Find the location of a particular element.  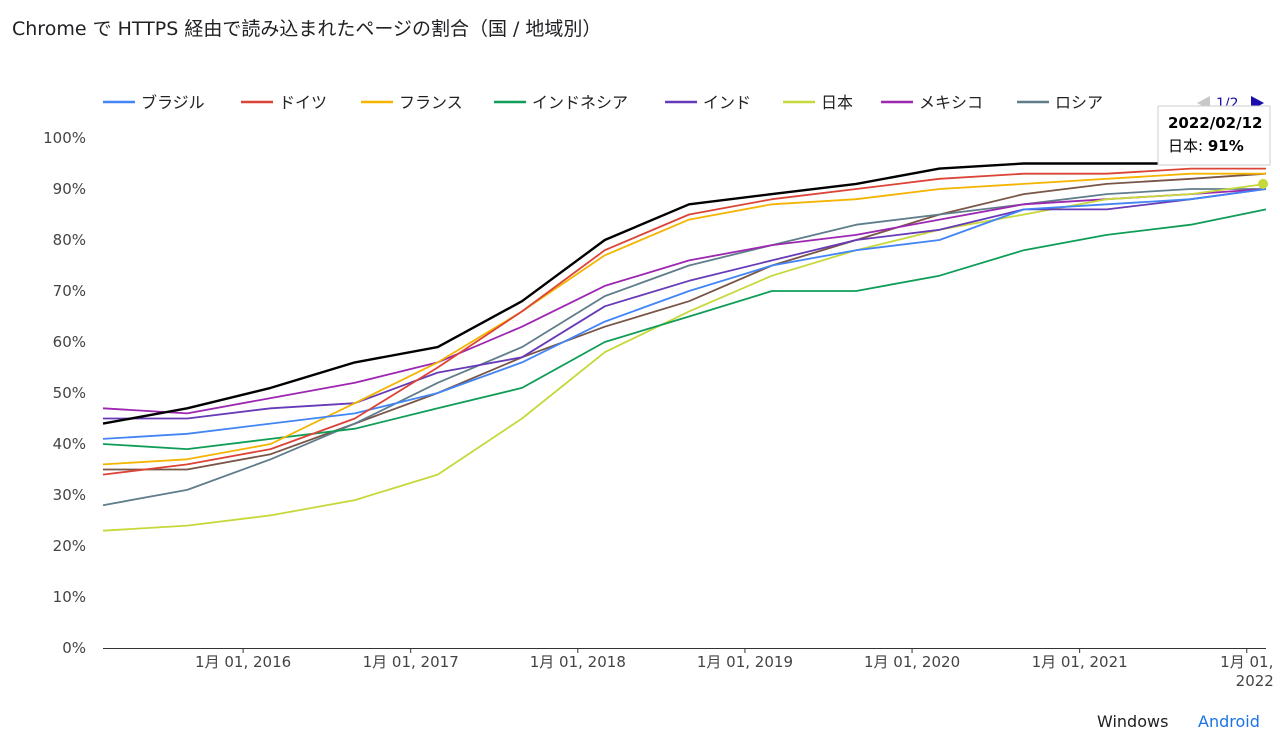

x-tick-label: 1月 01, 2019 is located at coordinates (745, 662).